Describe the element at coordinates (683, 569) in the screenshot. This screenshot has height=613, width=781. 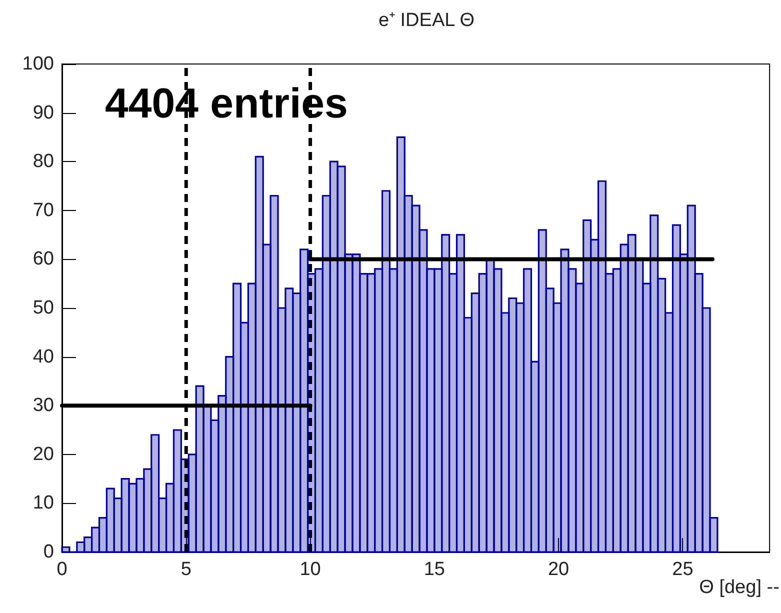
I see `x-tick-label: 25` at that location.